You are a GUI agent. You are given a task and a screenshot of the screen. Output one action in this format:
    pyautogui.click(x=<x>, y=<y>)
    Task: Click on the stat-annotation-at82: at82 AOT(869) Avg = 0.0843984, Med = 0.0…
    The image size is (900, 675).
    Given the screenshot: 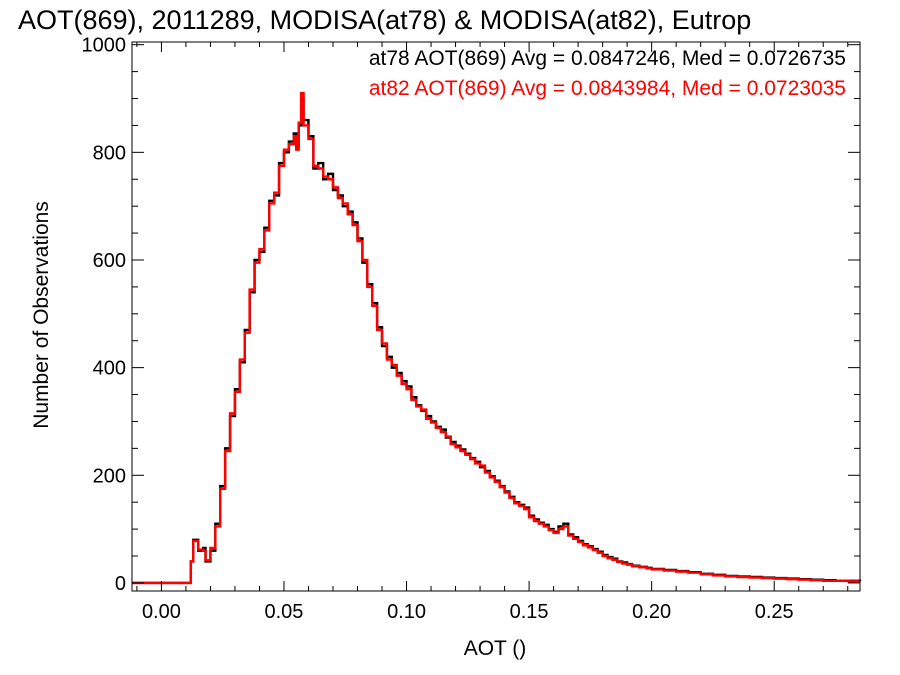 What is the action you would take?
    pyautogui.click(x=607, y=88)
    